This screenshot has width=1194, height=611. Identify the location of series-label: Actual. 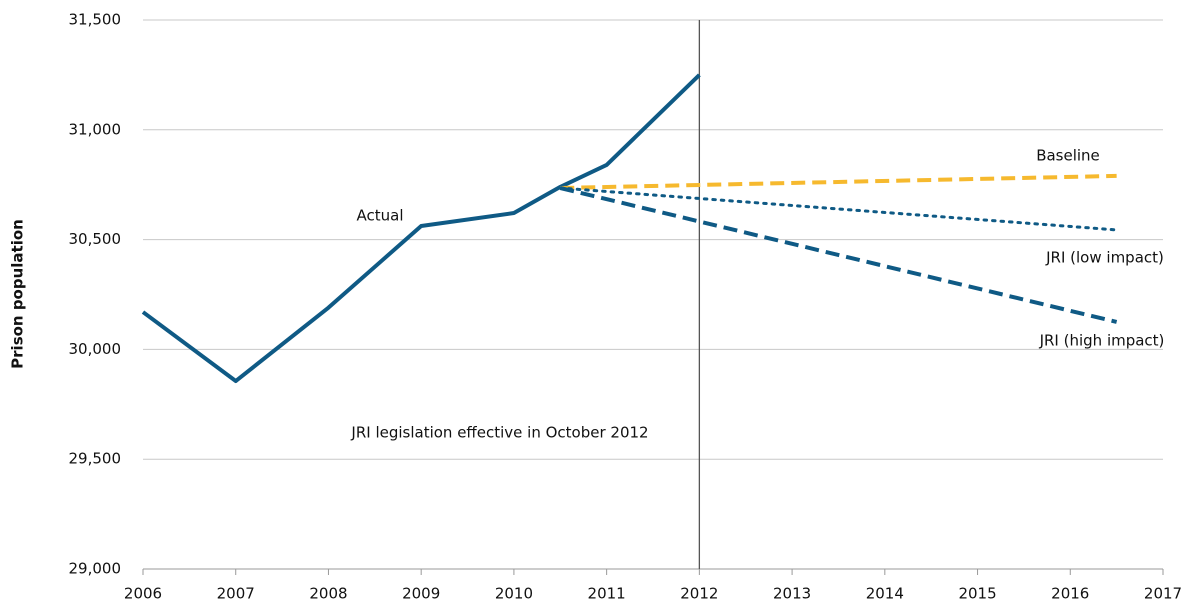
(380, 216).